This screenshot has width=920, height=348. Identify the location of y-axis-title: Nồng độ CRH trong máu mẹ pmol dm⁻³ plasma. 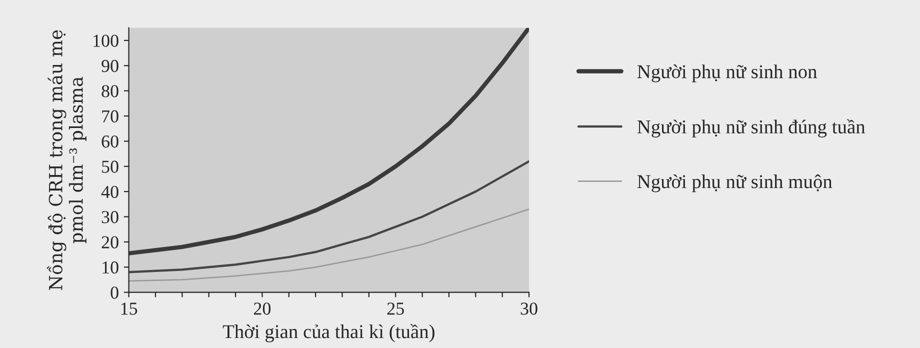
(66, 160).